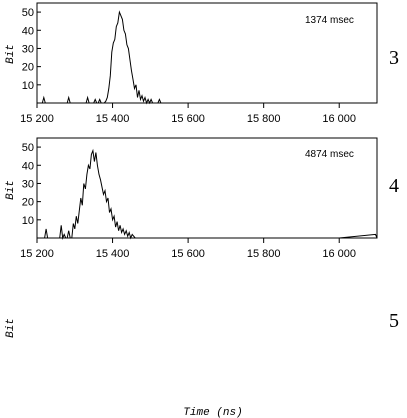 The height and width of the screenshot is (418, 407). Describe the element at coordinates (394, 186) in the screenshot. I see `panel-4-number: 4` at that location.